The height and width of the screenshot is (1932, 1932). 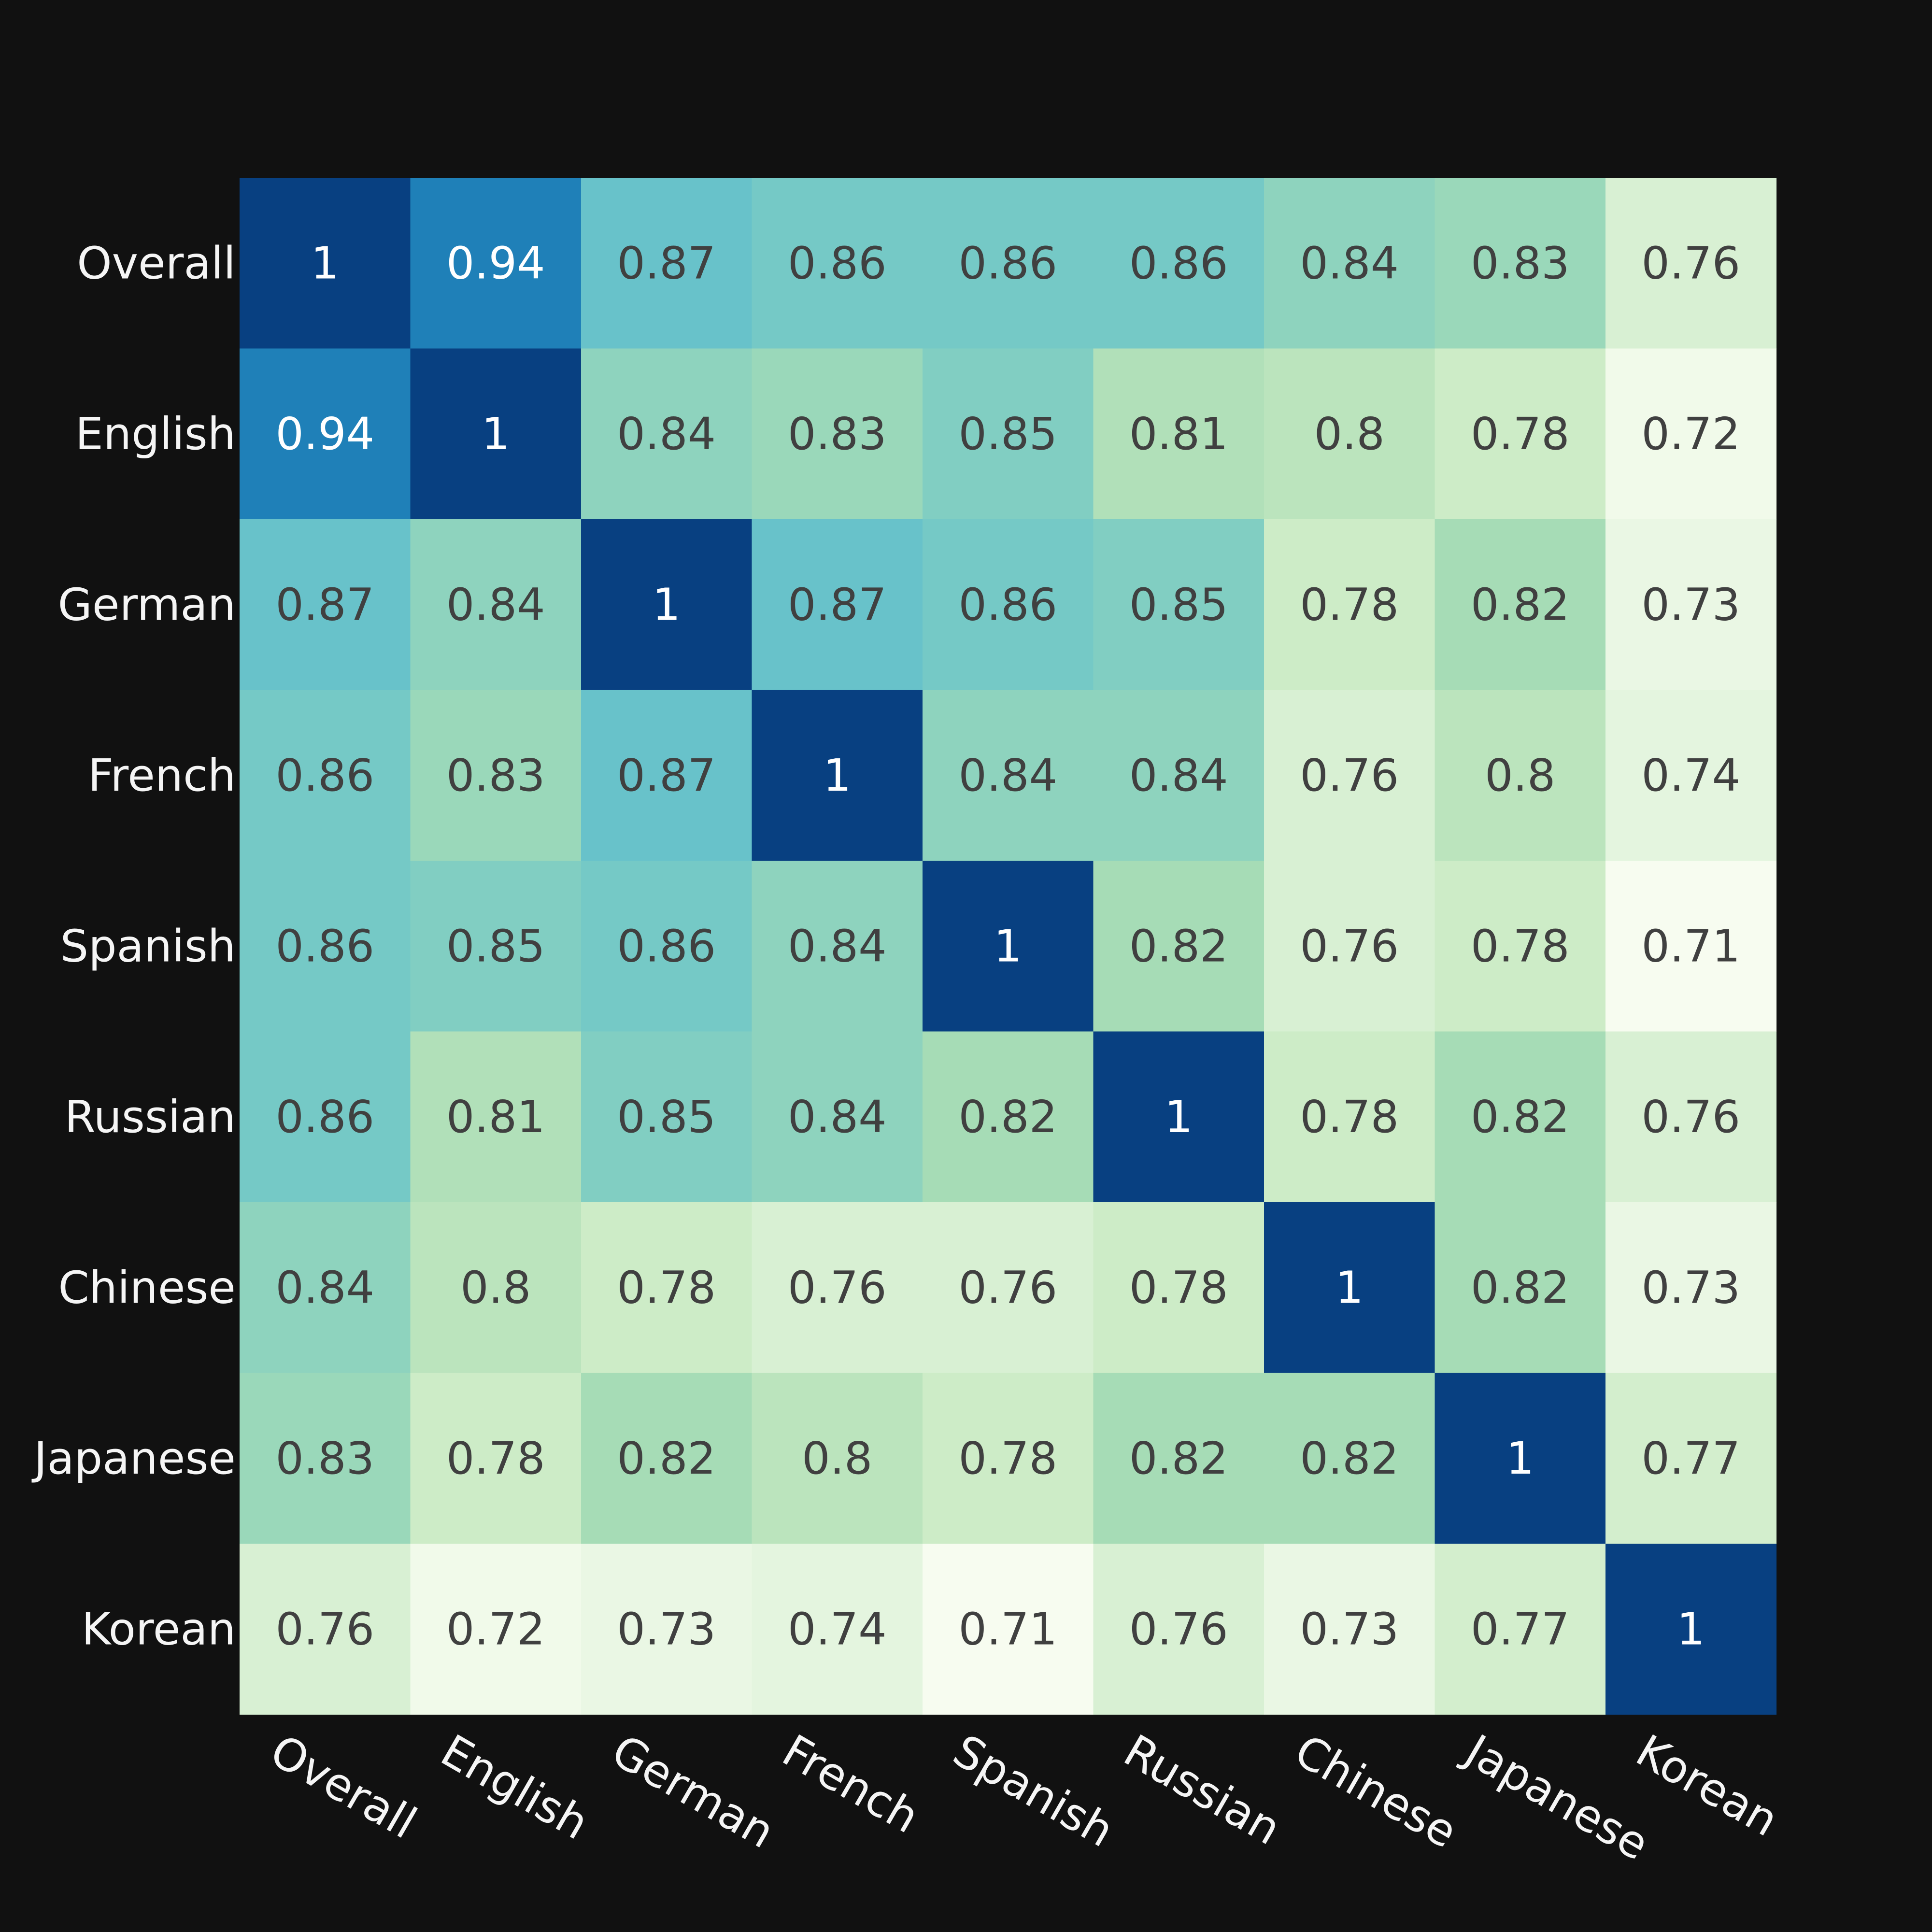 I want to click on y-tick-label: German, so click(x=147, y=604).